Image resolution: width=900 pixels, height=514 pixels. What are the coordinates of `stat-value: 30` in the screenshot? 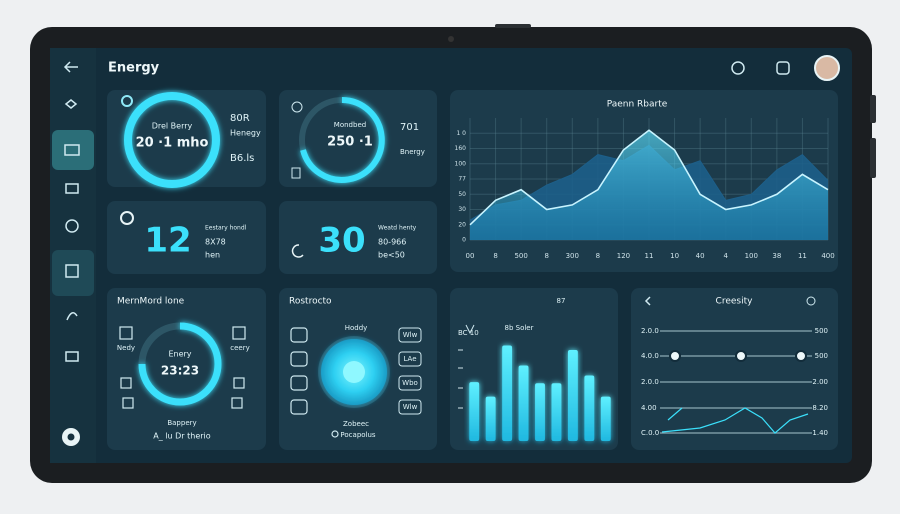 It's located at (341, 241).